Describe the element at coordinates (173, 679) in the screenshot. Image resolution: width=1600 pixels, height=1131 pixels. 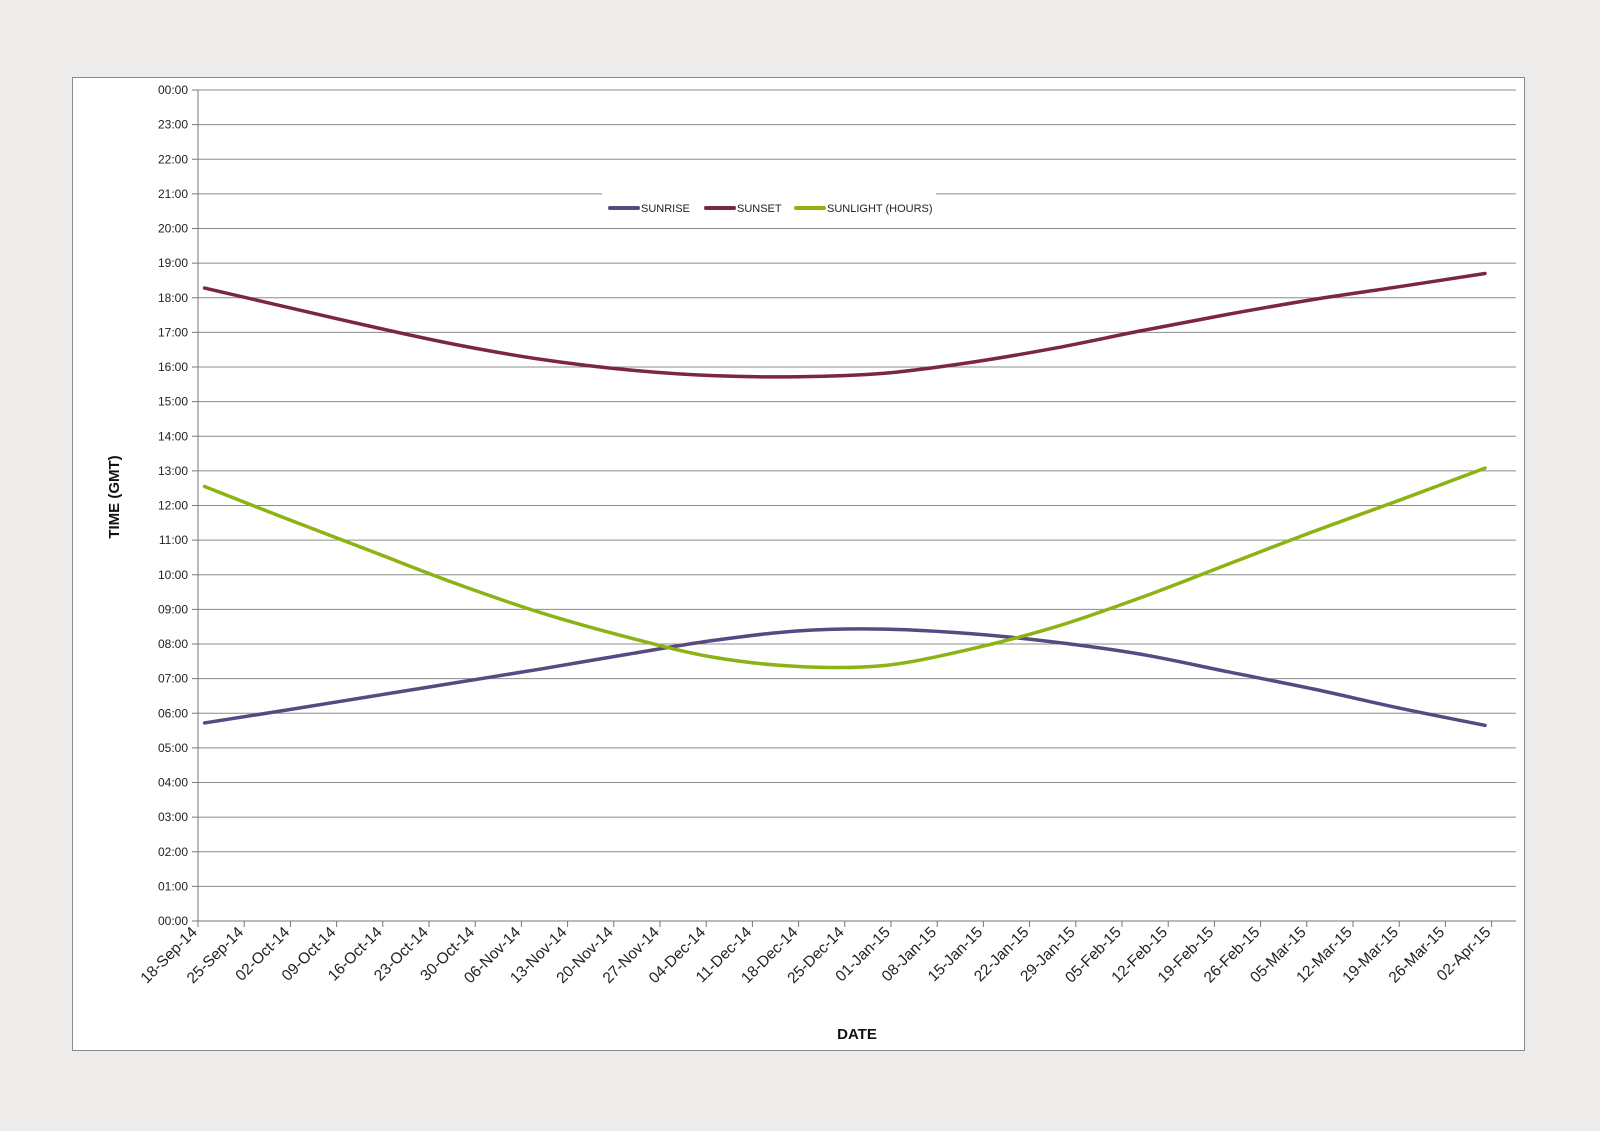
I see `y-tick-label: 07:00` at that location.